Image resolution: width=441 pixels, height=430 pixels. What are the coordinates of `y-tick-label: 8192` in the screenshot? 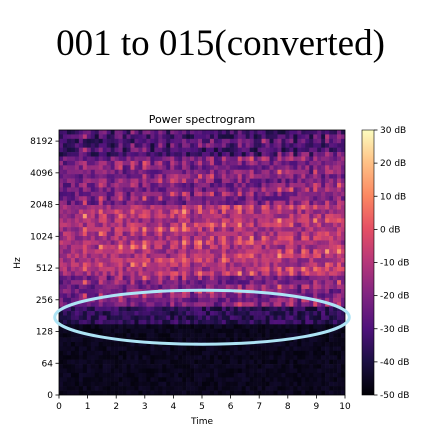 It's located at (41, 142).